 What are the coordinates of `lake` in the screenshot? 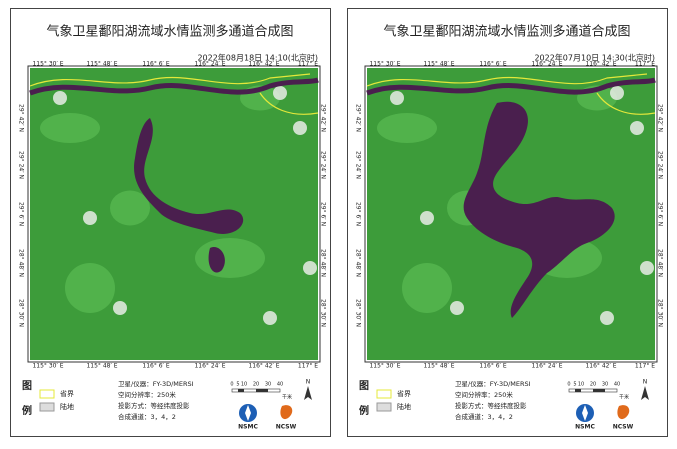 It's located at (539, 209).